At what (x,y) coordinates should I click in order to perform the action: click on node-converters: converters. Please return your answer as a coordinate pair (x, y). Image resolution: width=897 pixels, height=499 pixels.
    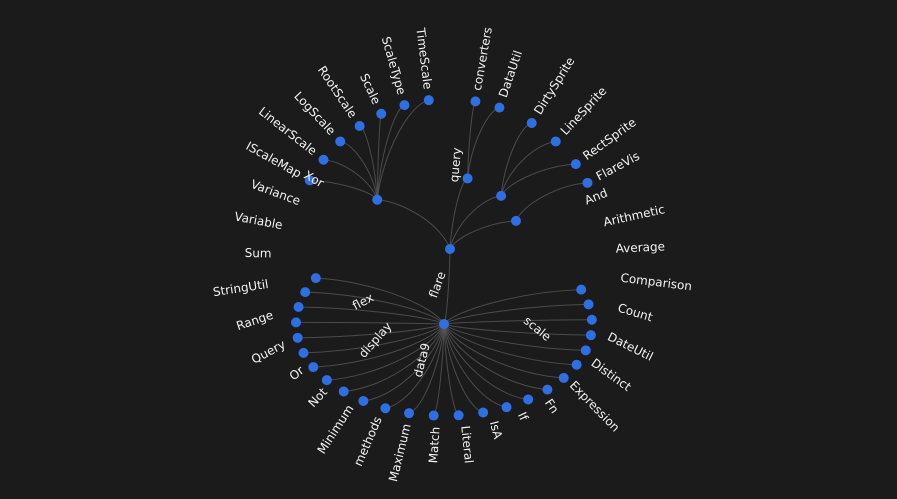
    Looking at the image, I should click on (482, 66).